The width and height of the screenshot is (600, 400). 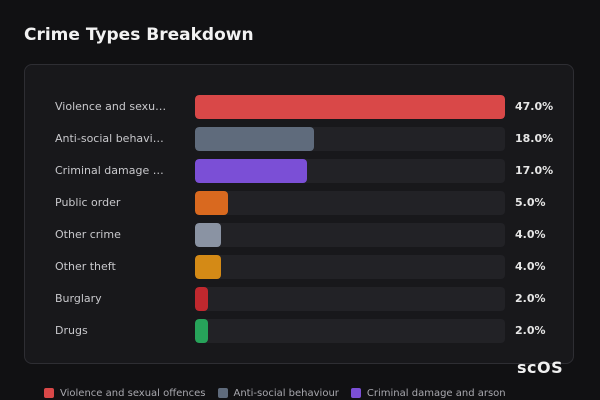 What do you see at coordinates (534, 138) in the screenshot?
I see `value-label: 18.0%` at bounding box center [534, 138].